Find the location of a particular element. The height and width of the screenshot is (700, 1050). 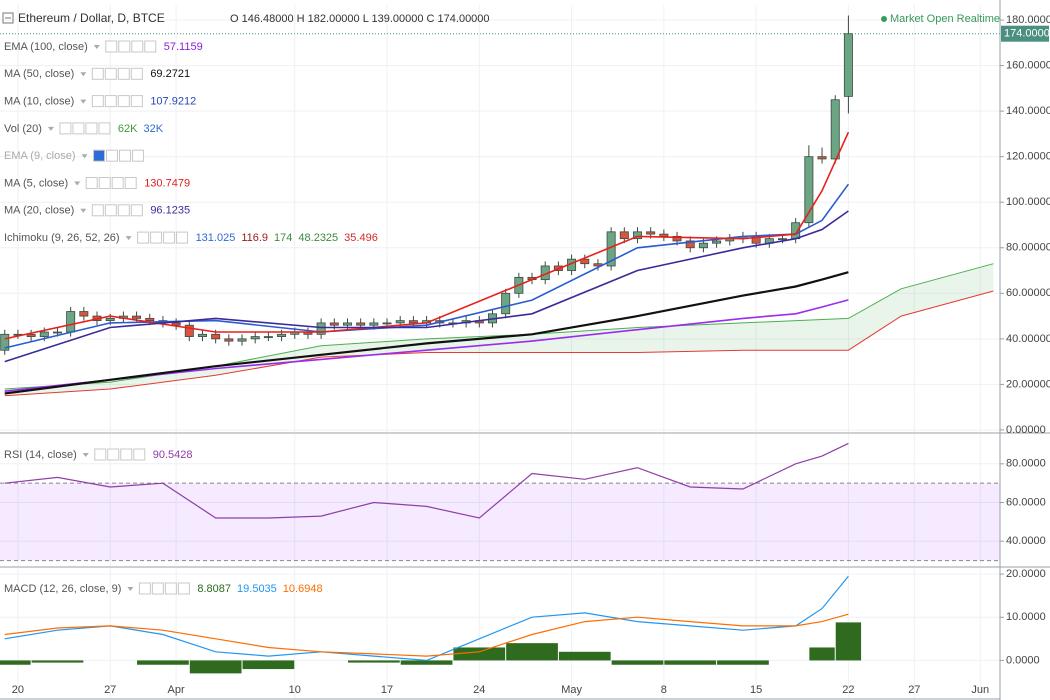

indicator-name: MA (50, close) is located at coordinates (39, 74).